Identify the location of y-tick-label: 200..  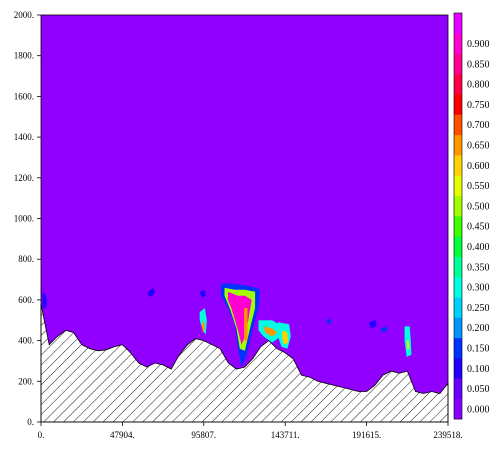
(26, 381).